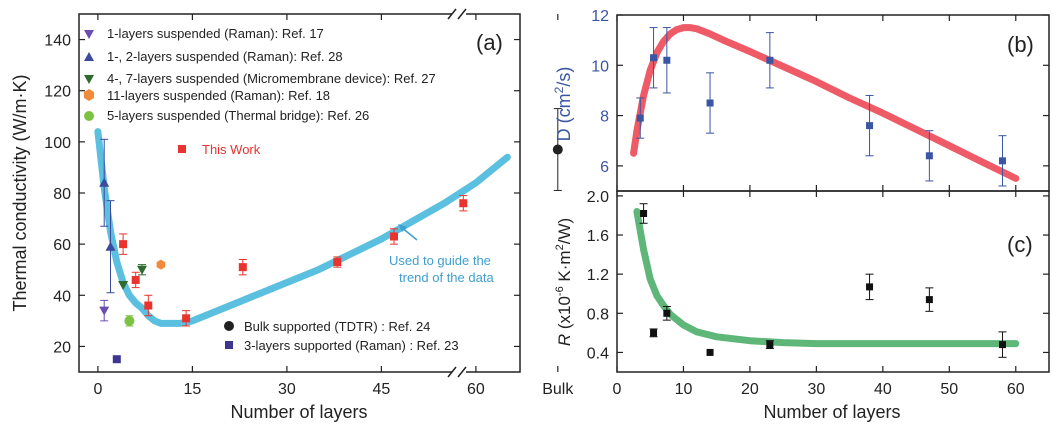 This screenshot has height=425, width=1059. What do you see at coordinates (600, 16) in the screenshot?
I see `b-ytick-label: 12` at bounding box center [600, 16].